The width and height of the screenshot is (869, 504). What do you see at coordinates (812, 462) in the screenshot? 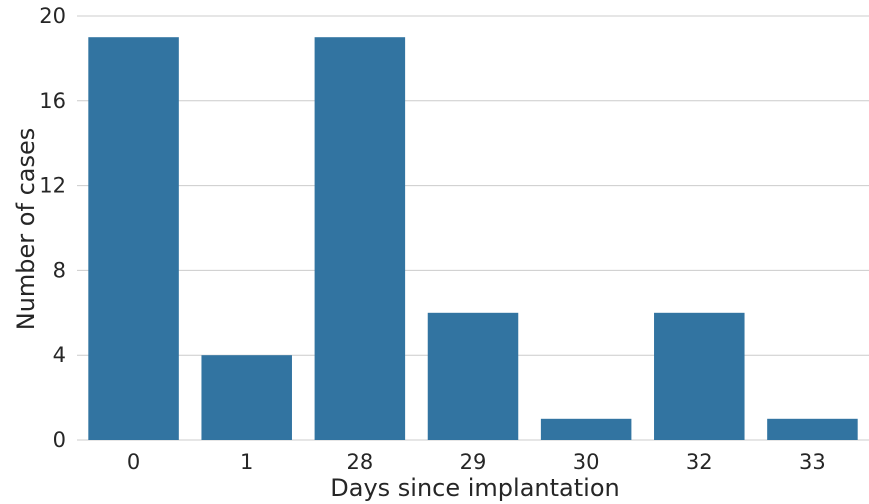
I see `x-tick-label: 33` at bounding box center [812, 462].